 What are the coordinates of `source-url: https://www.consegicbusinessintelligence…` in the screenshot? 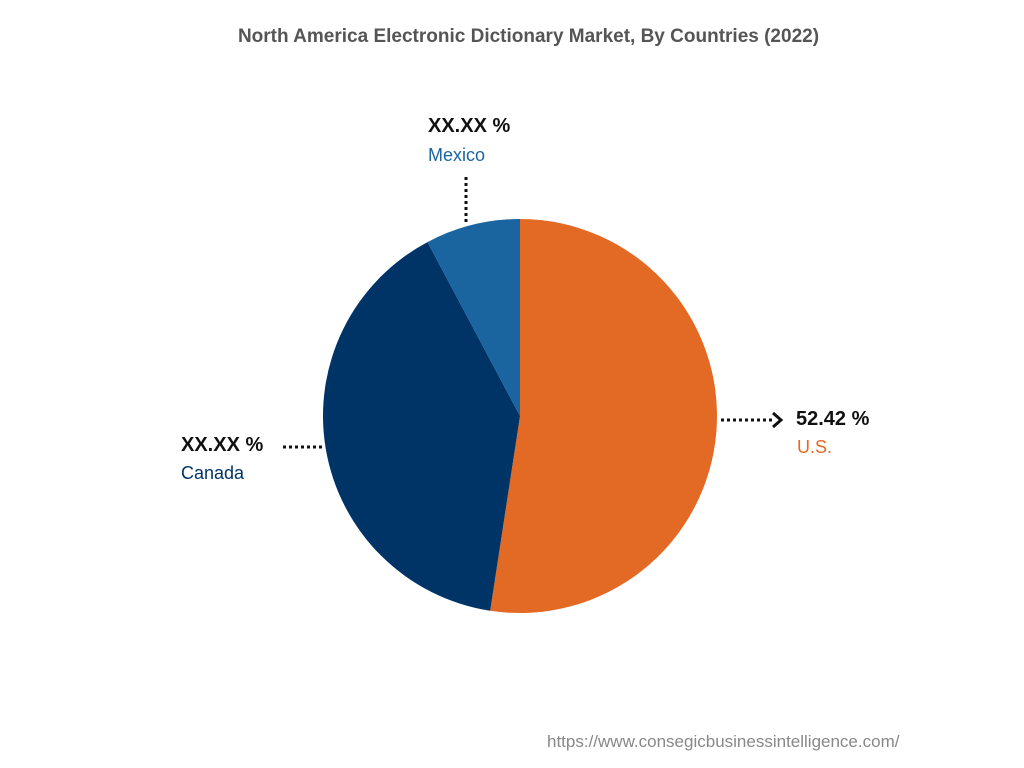 It's located at (723, 741).